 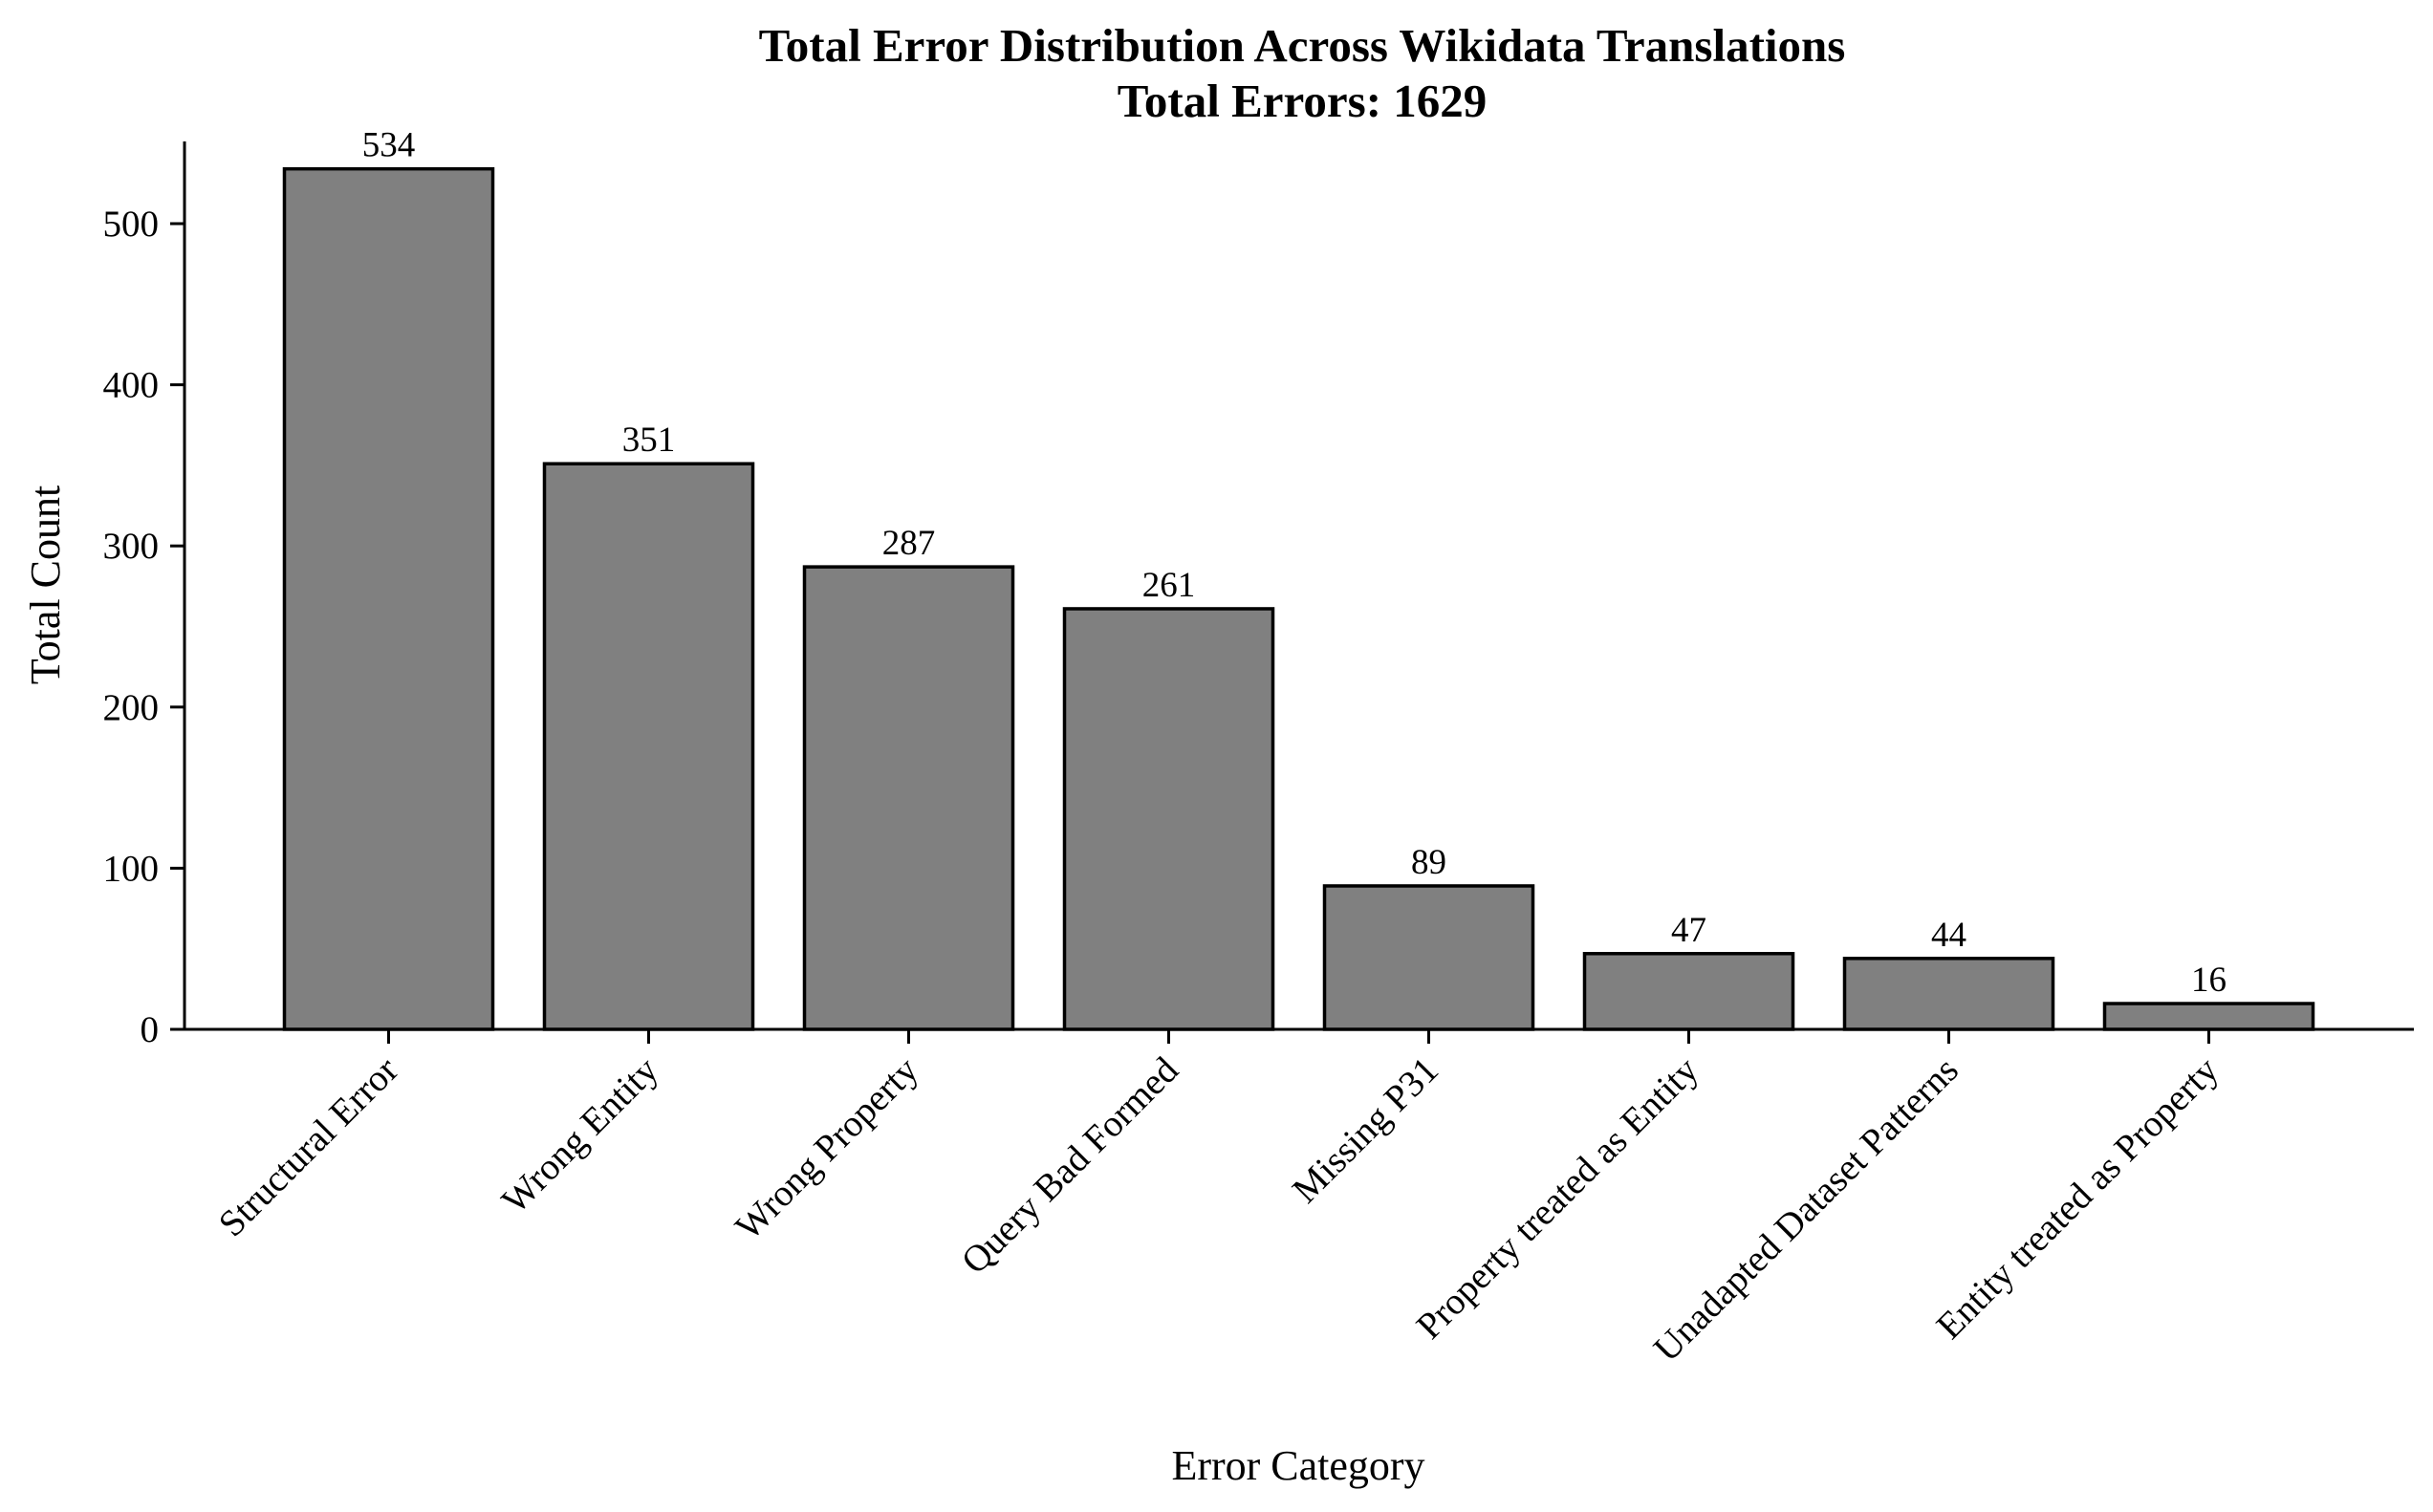 What do you see at coordinates (1070, 1166) in the screenshot?
I see `x-tick-label: Query Bad Formed` at bounding box center [1070, 1166].